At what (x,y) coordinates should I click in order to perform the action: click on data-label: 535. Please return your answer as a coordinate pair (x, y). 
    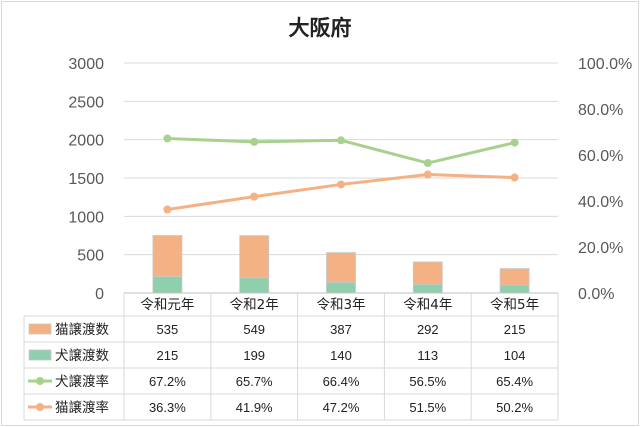
    Looking at the image, I should click on (168, 329).